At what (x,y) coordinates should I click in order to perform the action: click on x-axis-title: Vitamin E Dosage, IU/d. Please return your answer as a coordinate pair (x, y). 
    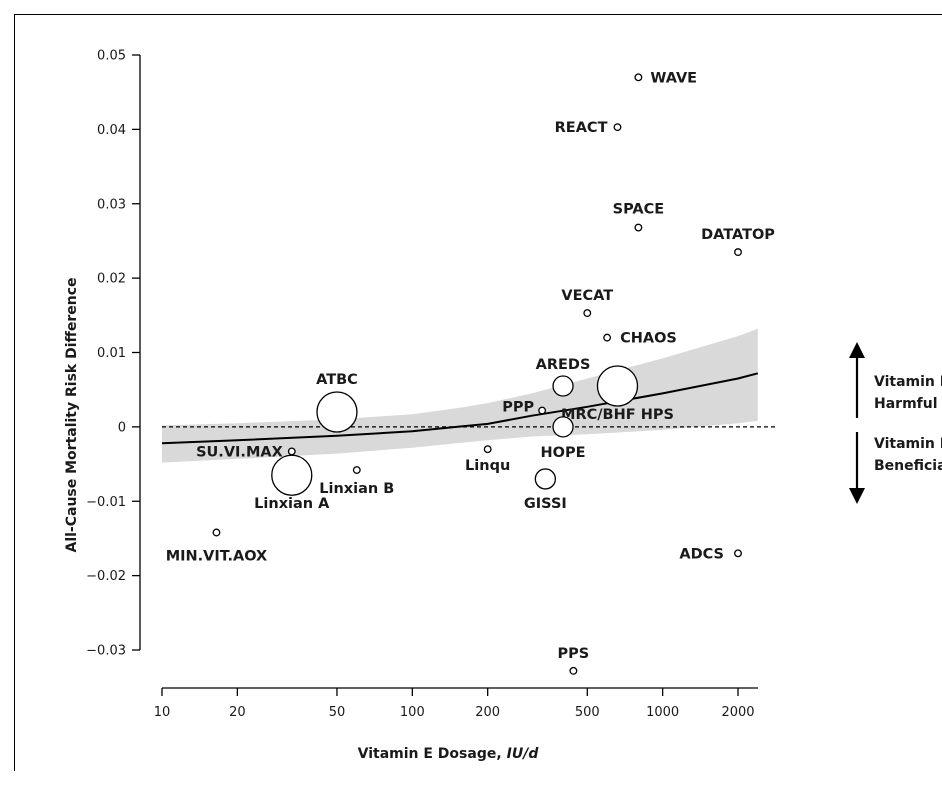
    Looking at the image, I should click on (449, 754).